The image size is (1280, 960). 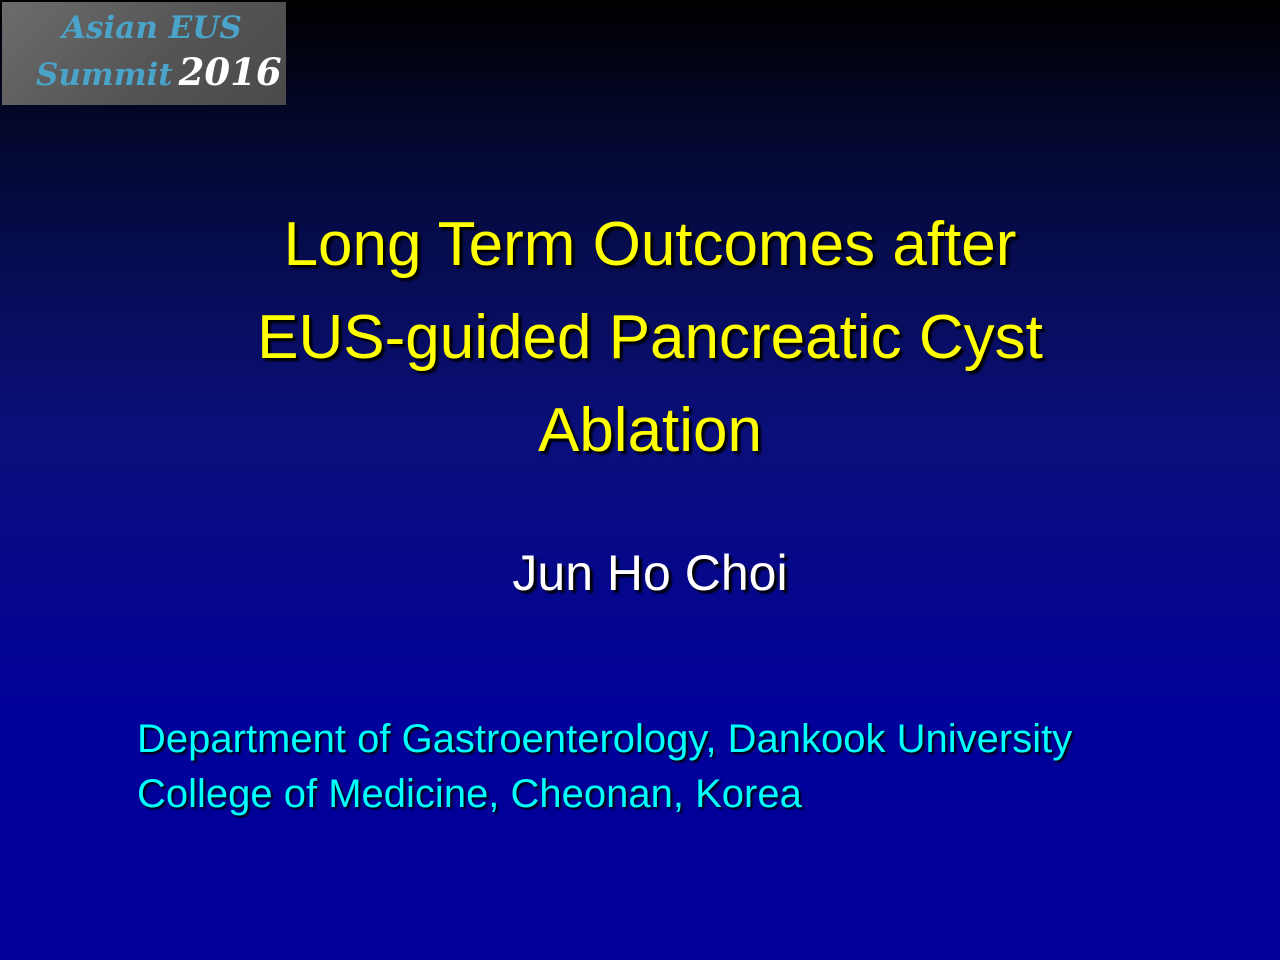 What do you see at coordinates (650, 244) in the screenshot?
I see `title-line: Long Term Outcomes after` at bounding box center [650, 244].